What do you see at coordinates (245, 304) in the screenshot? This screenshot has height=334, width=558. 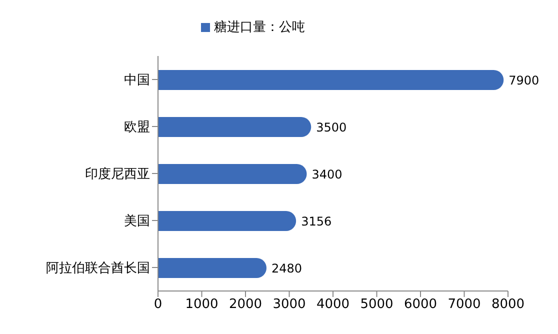 I see `x-tick-label: 2000` at bounding box center [245, 304].